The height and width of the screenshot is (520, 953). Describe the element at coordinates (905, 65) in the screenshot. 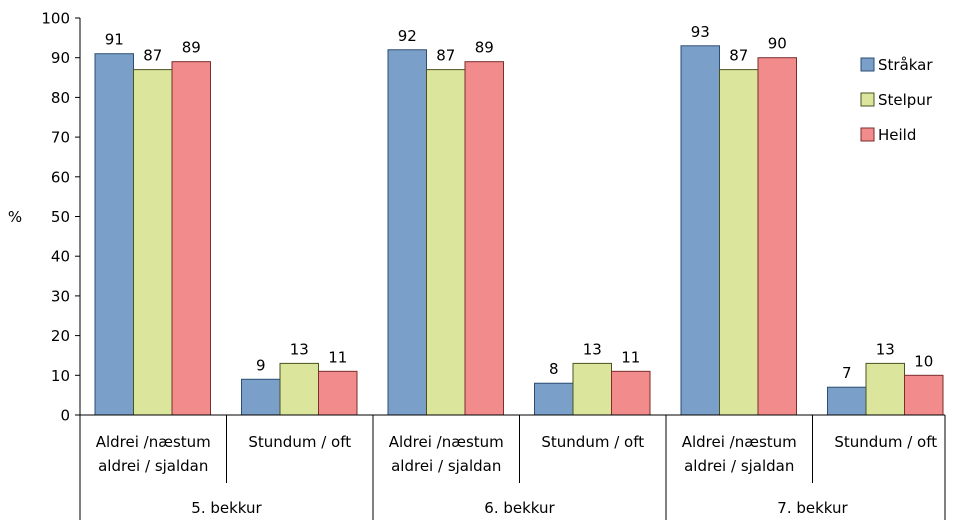

I see `legend-label: Stråkar` at that location.